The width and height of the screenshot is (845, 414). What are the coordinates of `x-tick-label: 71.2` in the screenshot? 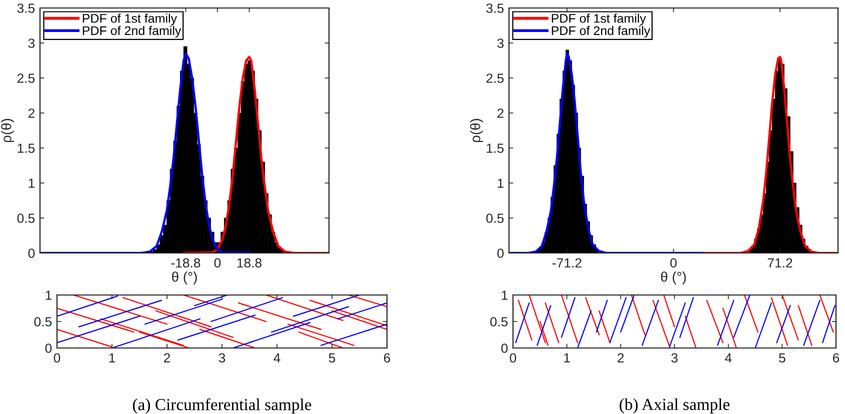 It's located at (780, 263).